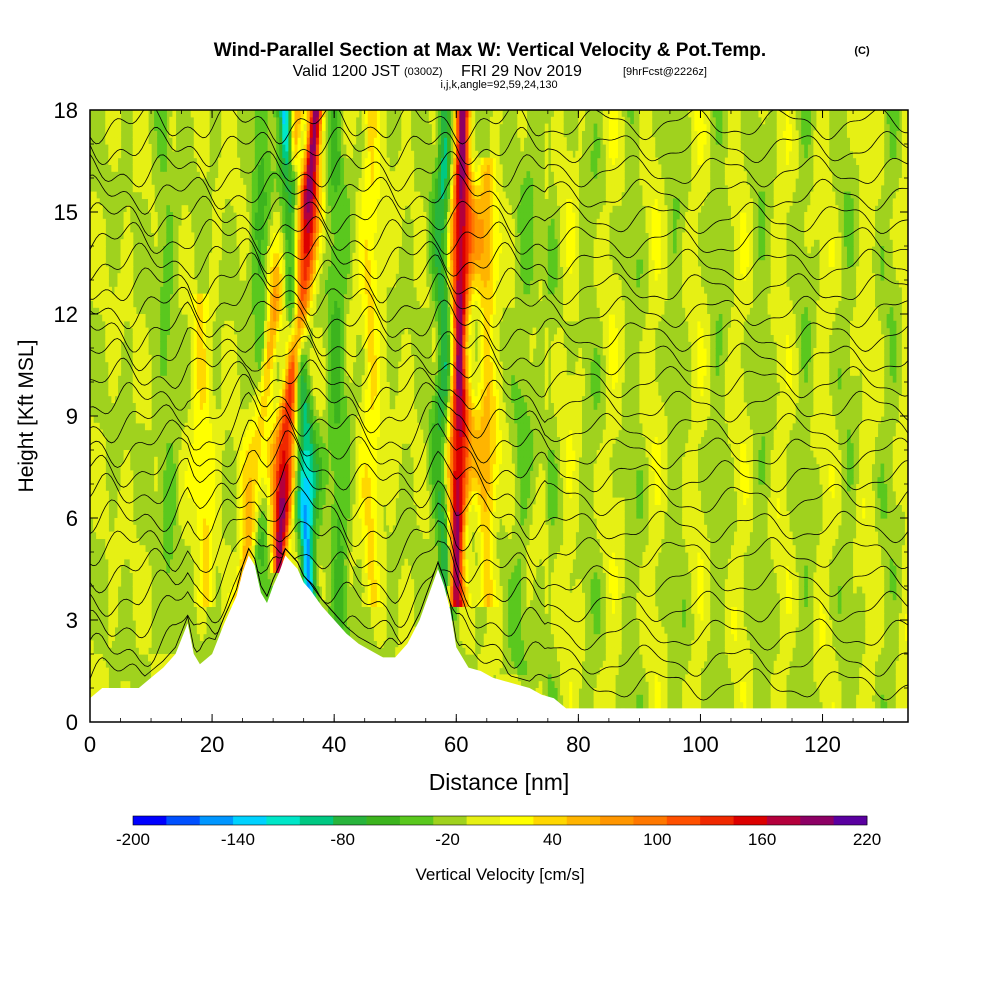  Describe the element at coordinates (498, 832) in the screenshot. I see `colorbar: -200 -140 -80 -20 40 100 160 220` at that location.